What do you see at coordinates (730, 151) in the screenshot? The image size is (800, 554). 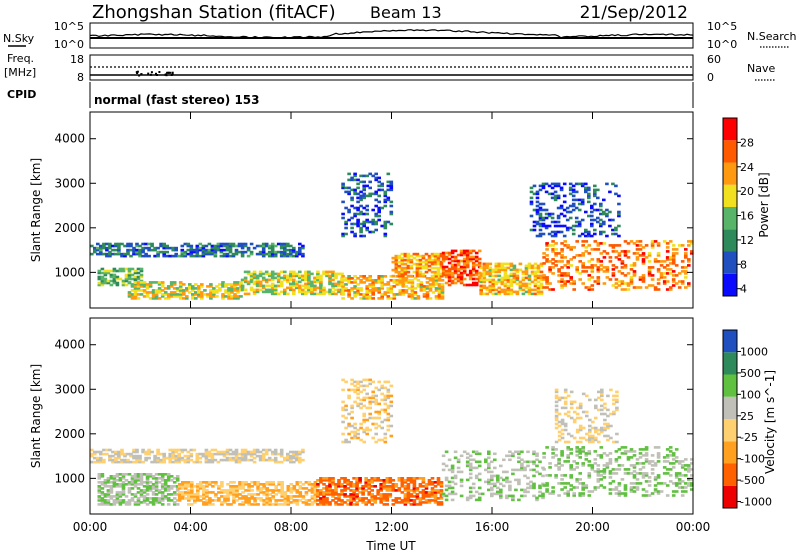 I see `colorbar-swatch` at bounding box center [730, 151].